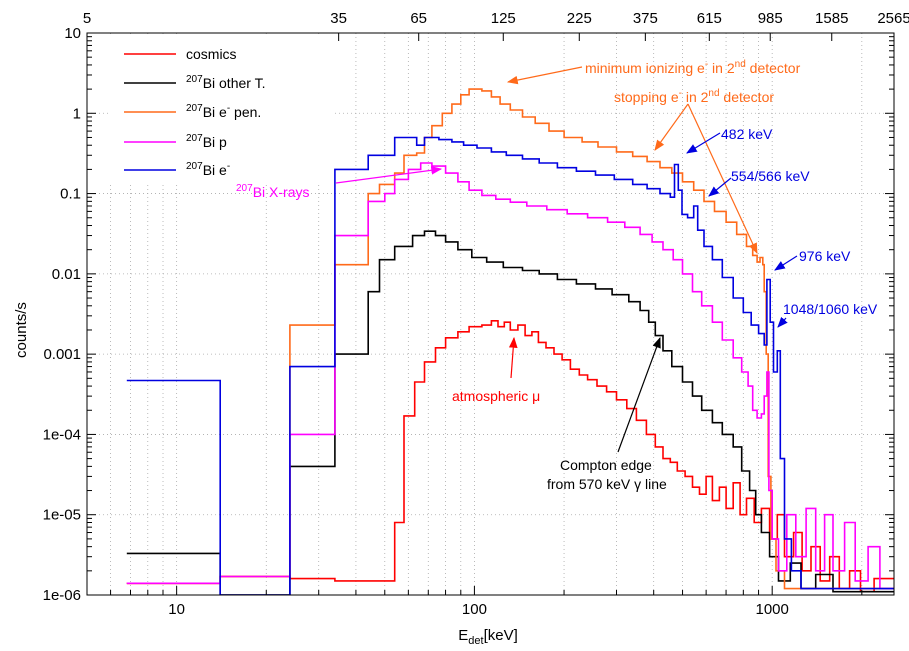 The image size is (909, 651). Describe the element at coordinates (70, 194) in the screenshot. I see `y-tick-label: 0.1` at that location.